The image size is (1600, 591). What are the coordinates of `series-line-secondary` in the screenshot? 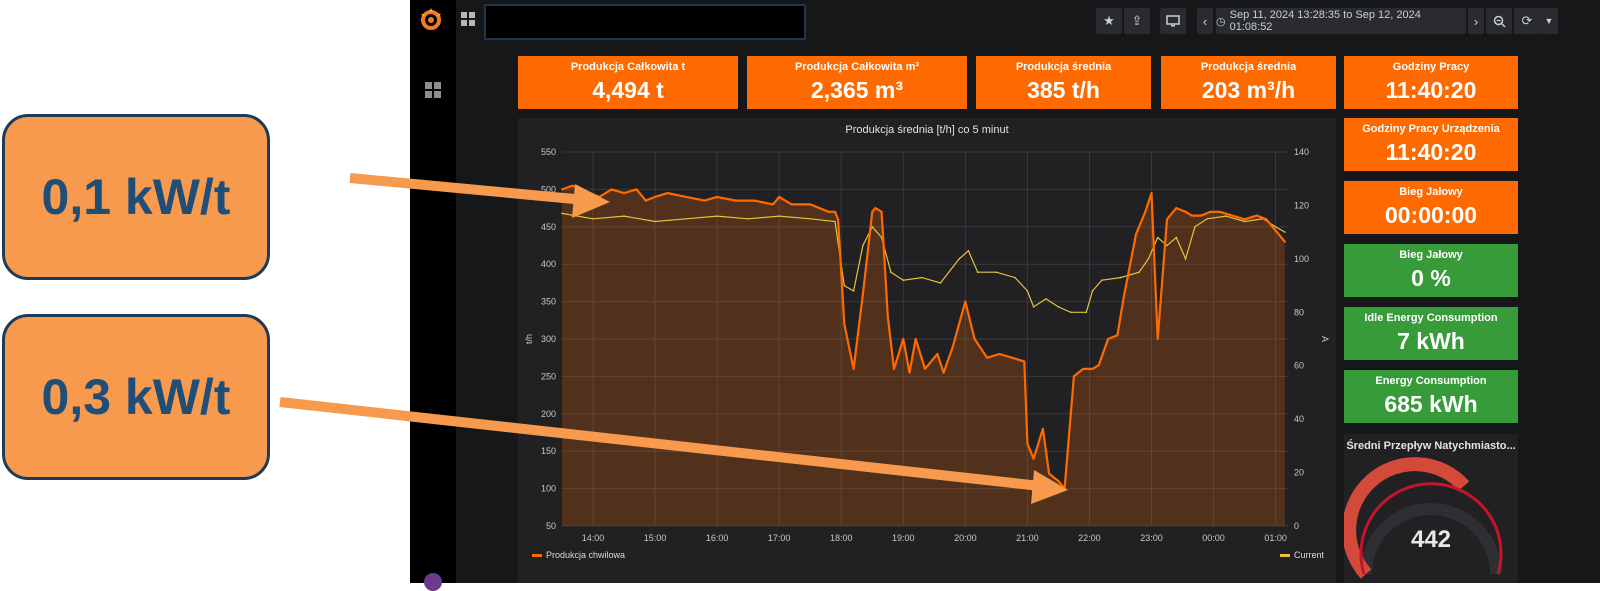 It's located at (923, 262).